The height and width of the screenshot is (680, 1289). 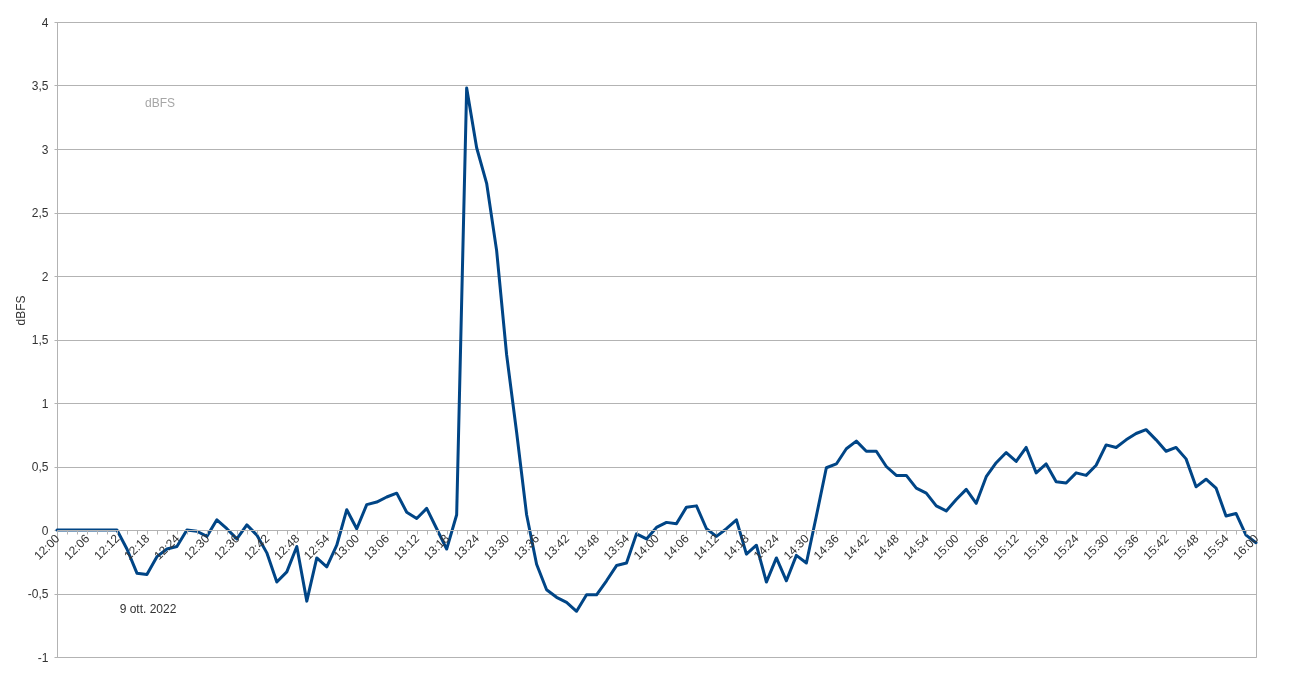 What do you see at coordinates (40, 340) in the screenshot?
I see `y-tick-label: 1,5` at bounding box center [40, 340].